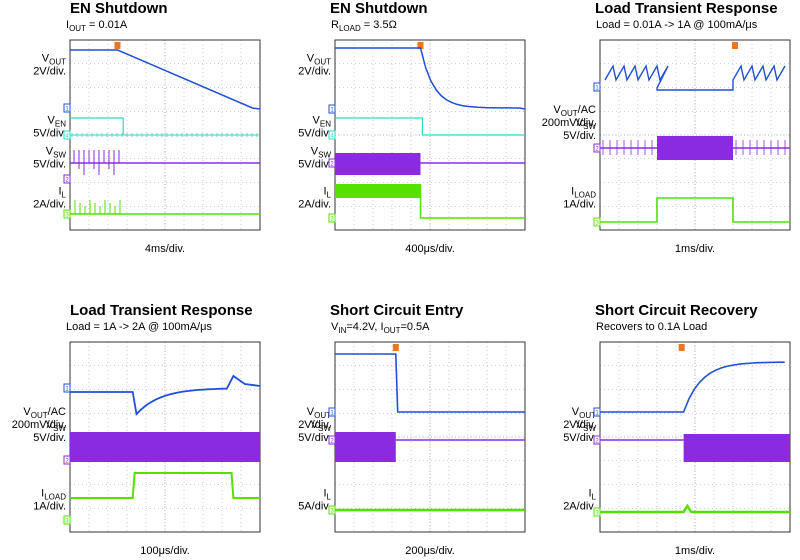 This screenshot has width=800, height=560. I want to click on panel-1-traces: 1 4 2 3, so click(162, 130).